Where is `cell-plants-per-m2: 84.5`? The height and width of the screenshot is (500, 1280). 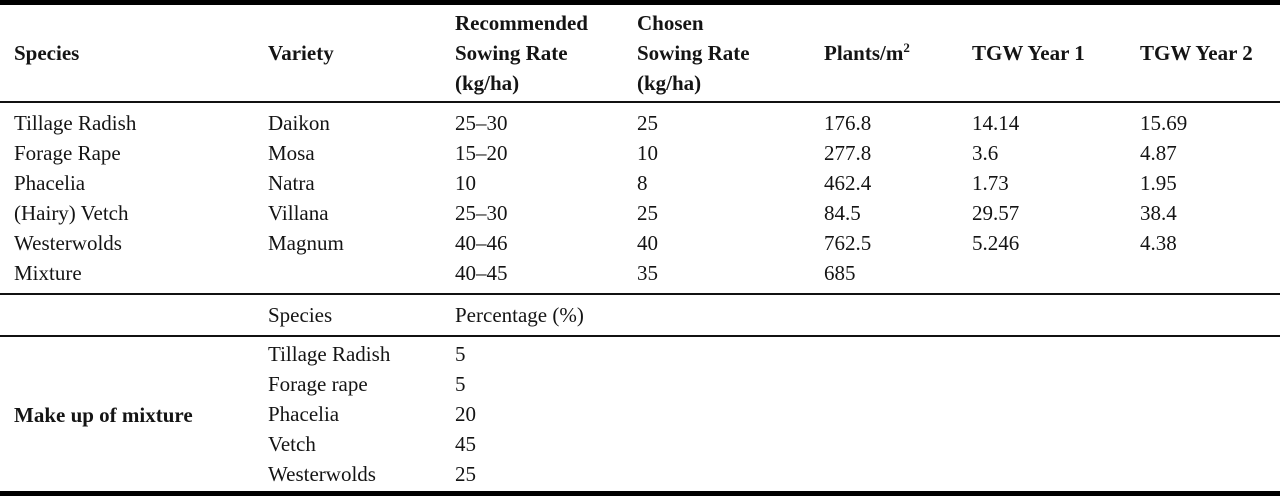
cell-plants-per-m2: 84.5 is located at coordinates (842, 213).